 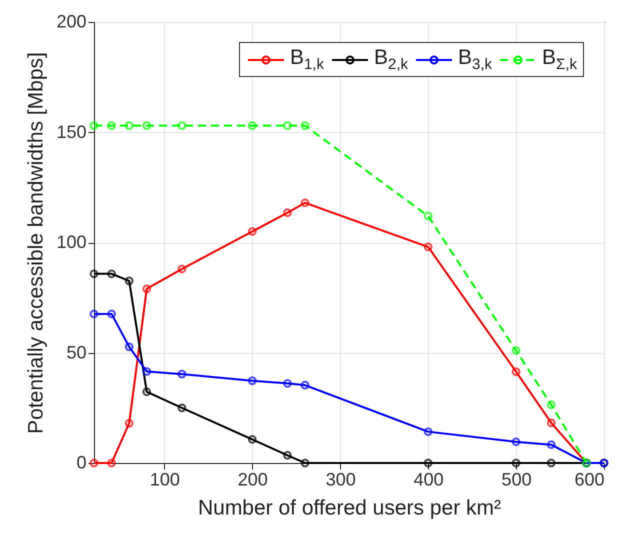 I want to click on legend-label: B$_{1,k}$, so click(x=307, y=60).